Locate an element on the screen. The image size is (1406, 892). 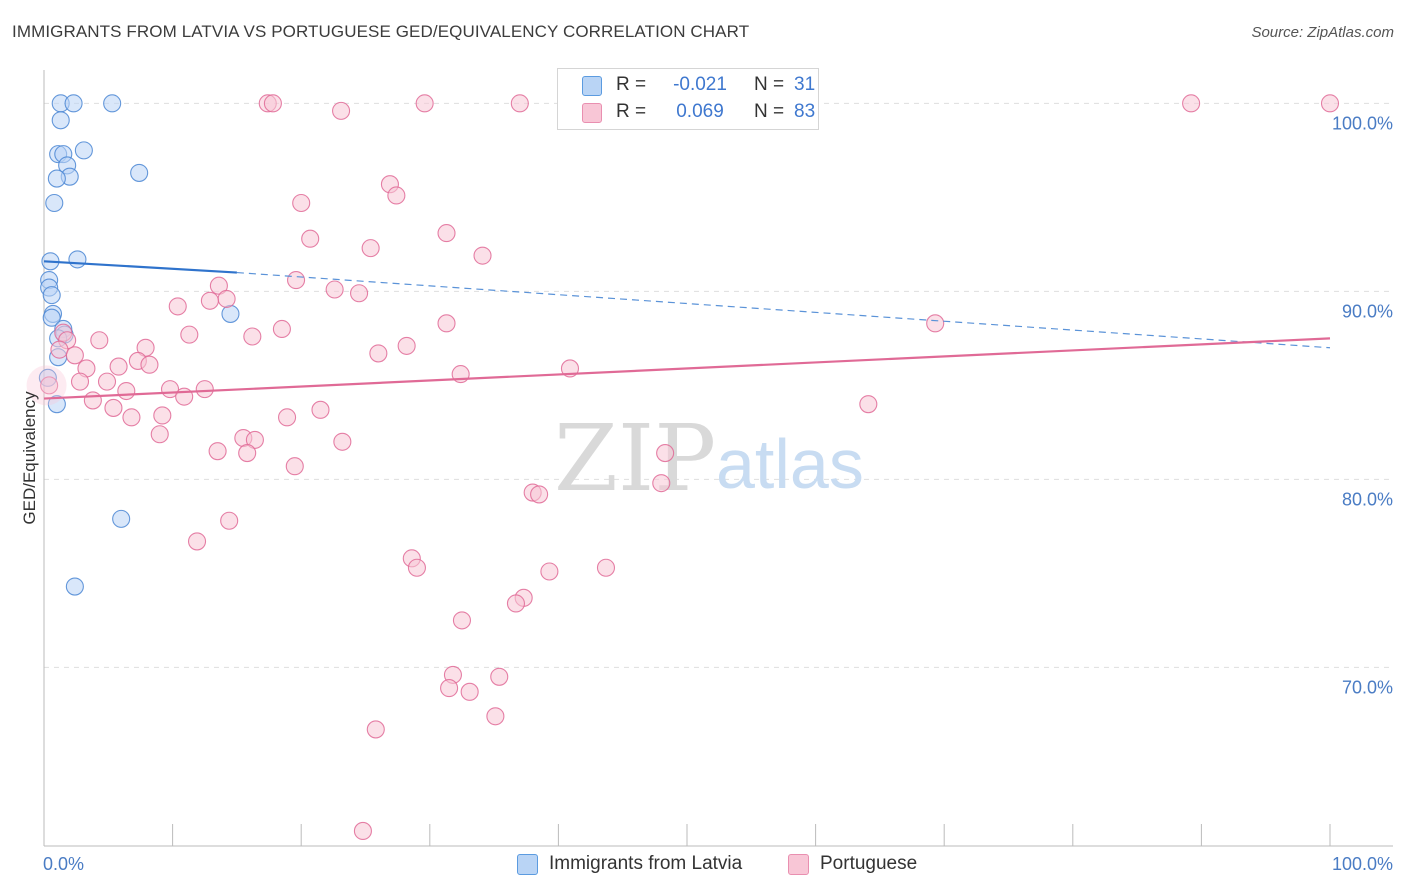
watermark: ZIP atlas is located at coordinates (709, 458).